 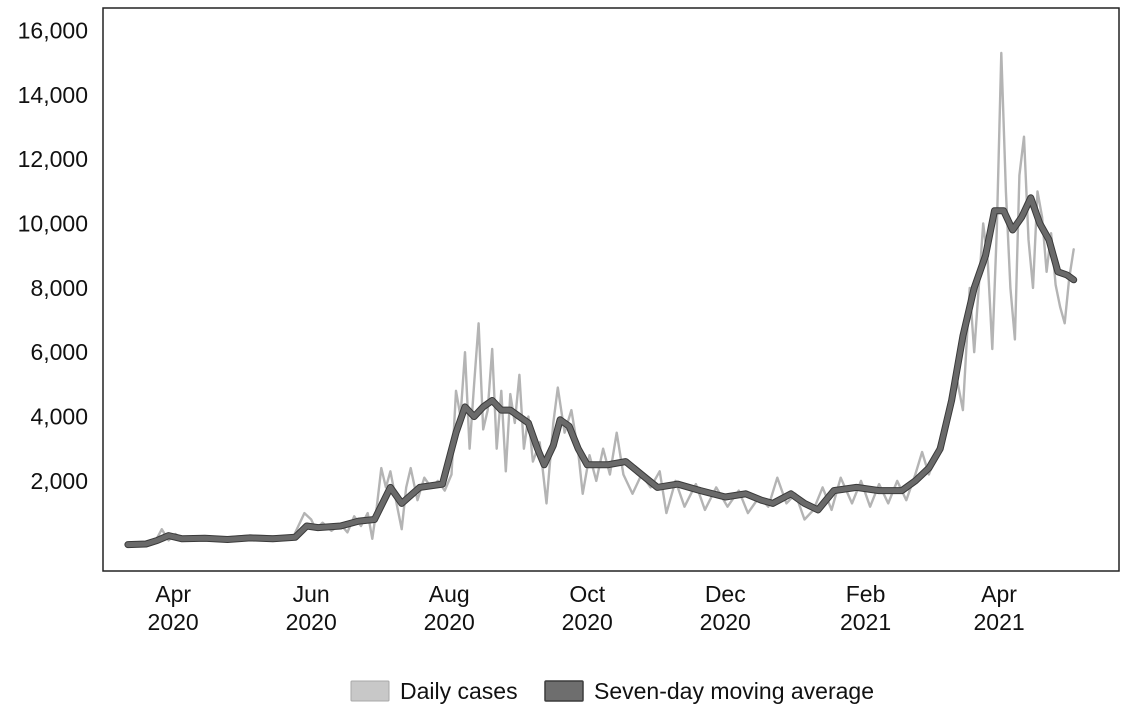 I want to click on legend: Daily cases Seven-day moving average, so click(x=612, y=691).